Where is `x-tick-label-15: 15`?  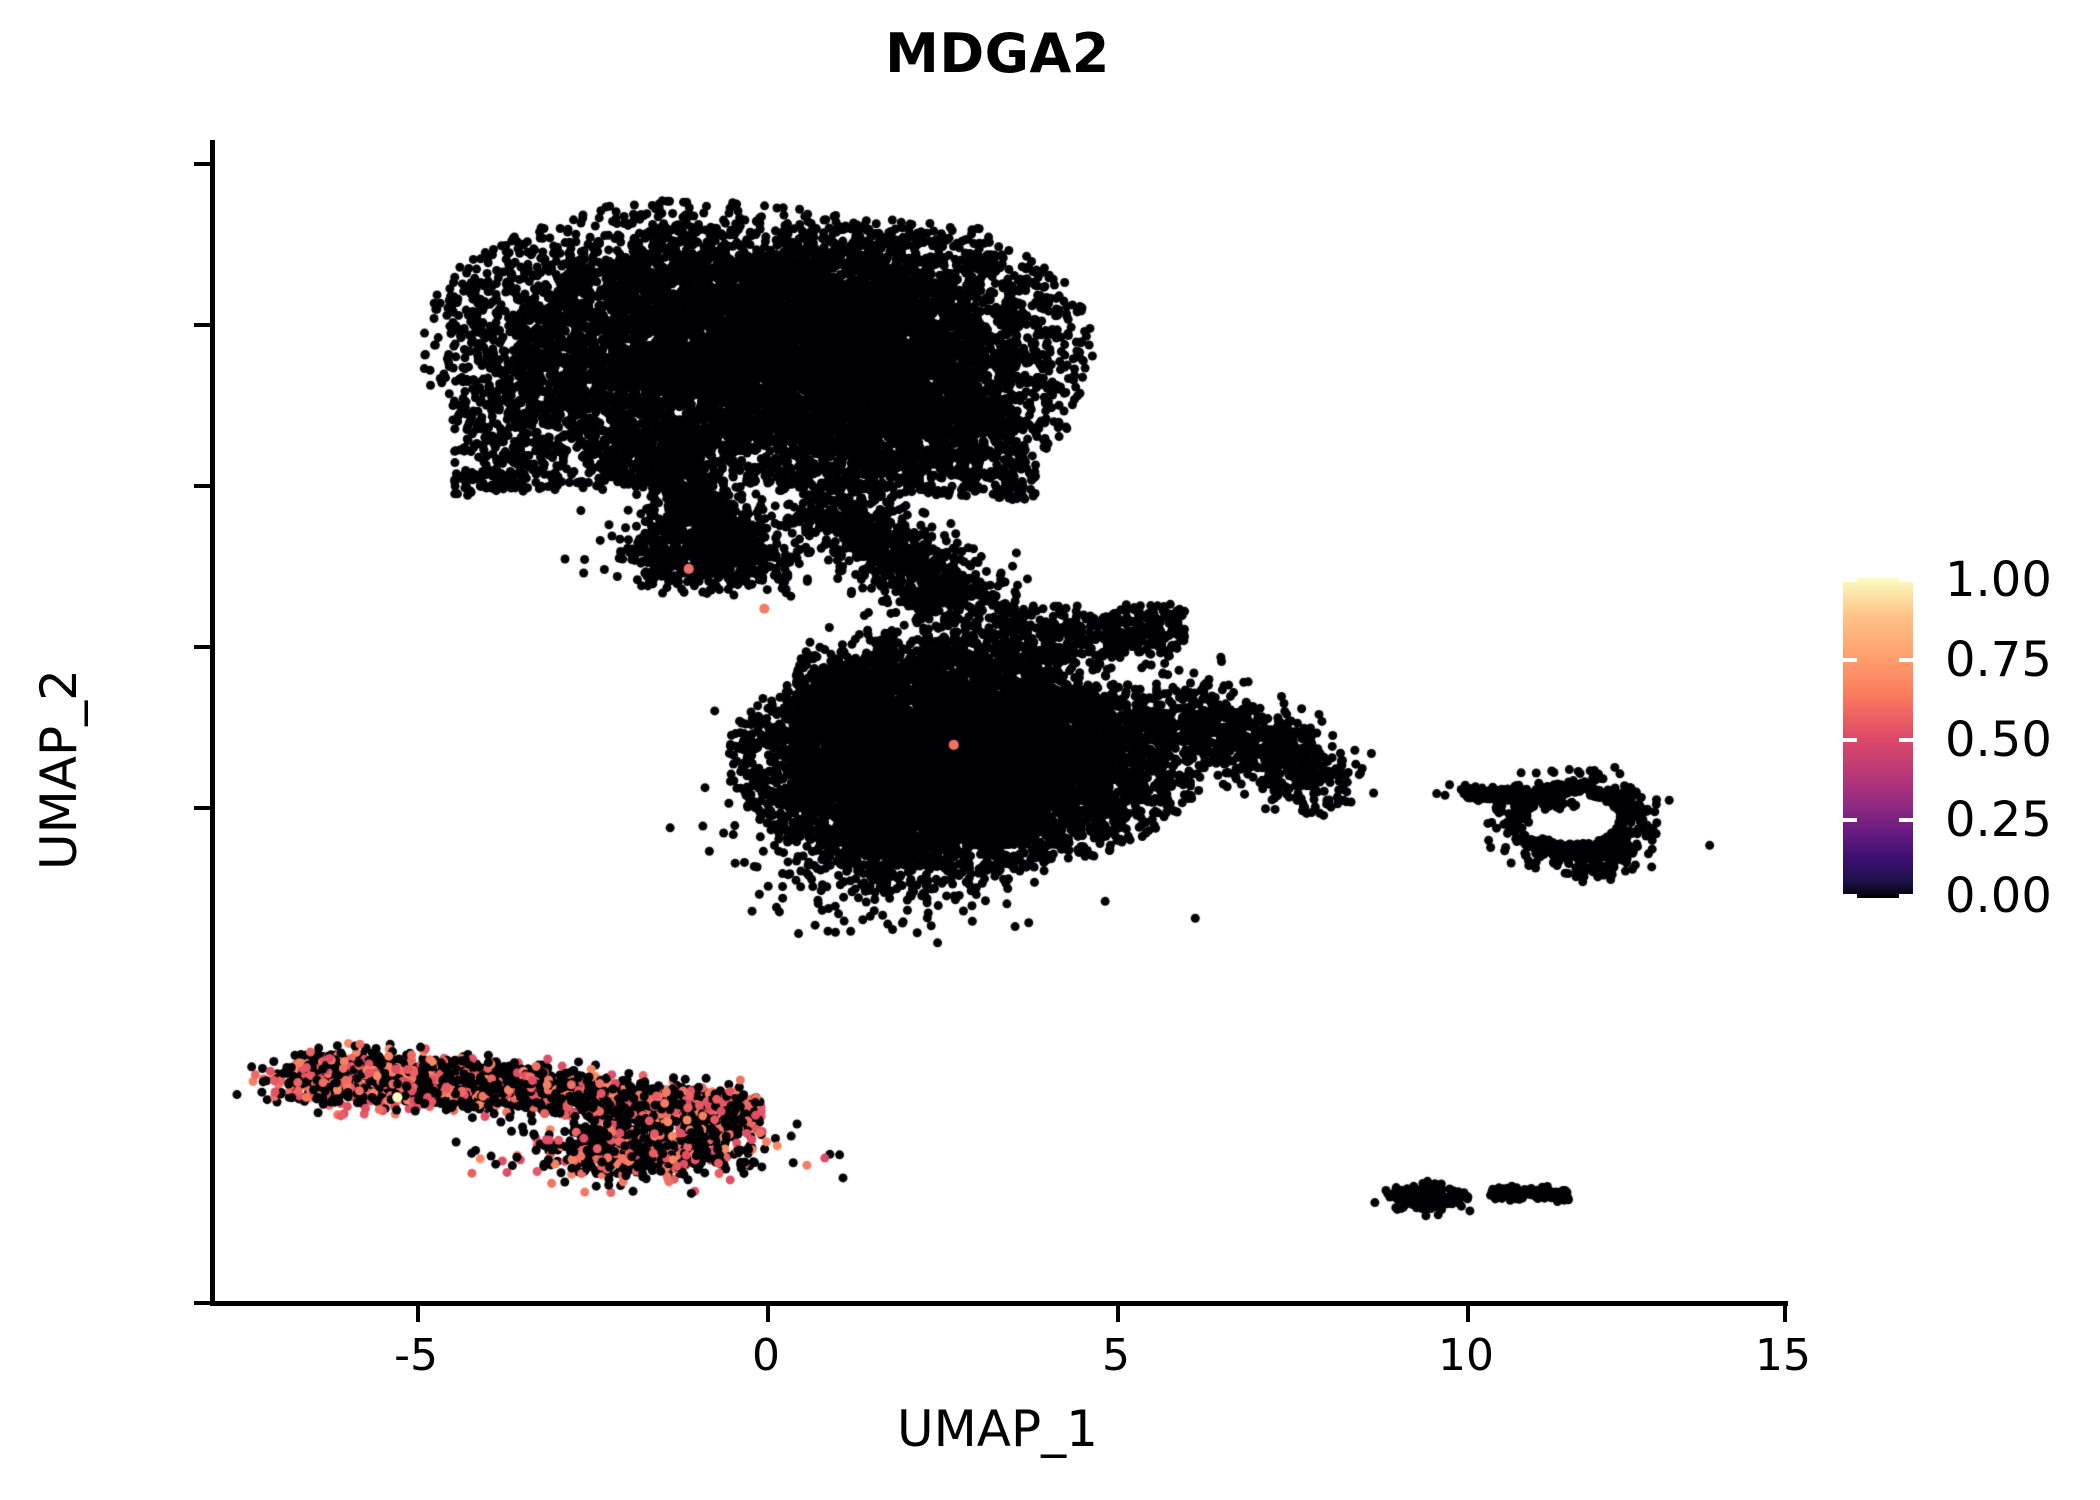 x-tick-label-15: 15 is located at coordinates (1783, 1355).